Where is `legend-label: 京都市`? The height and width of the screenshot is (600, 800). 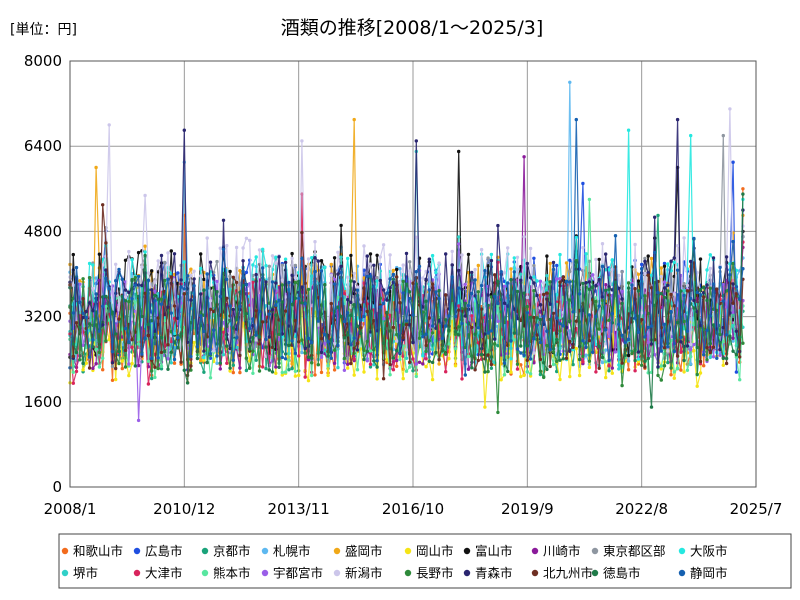
legend-label: 京都市 is located at coordinates (232, 551).